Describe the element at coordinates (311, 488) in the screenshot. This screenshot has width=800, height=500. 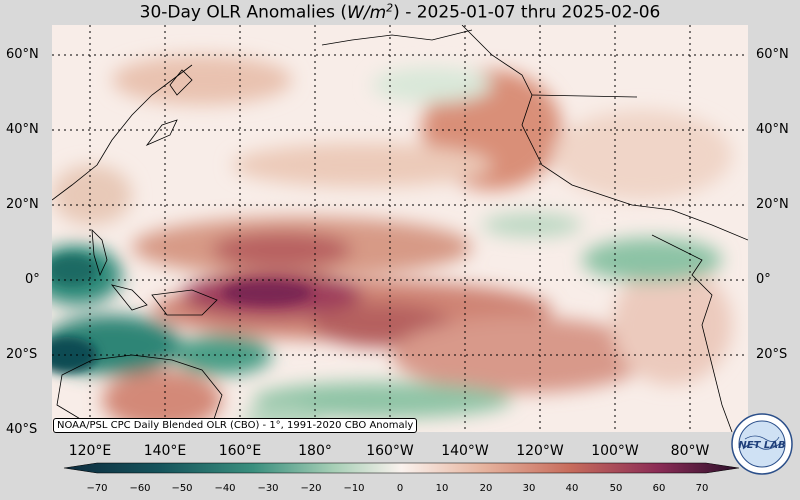
I see `colorbar-tick: −20` at that location.